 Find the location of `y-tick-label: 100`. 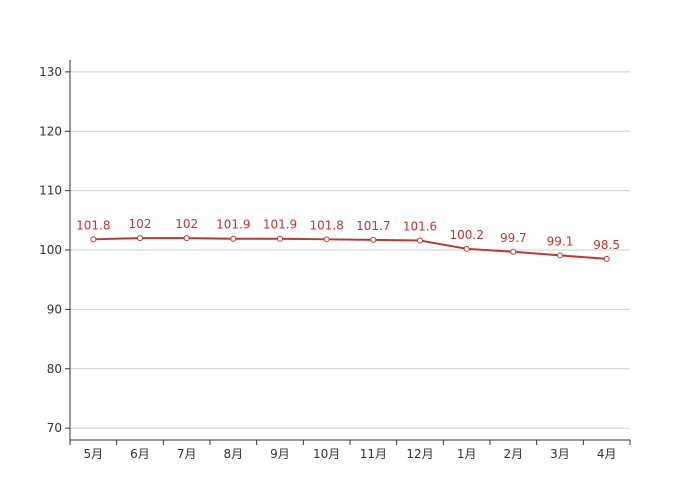

y-tick-label: 100 is located at coordinates (50, 250).